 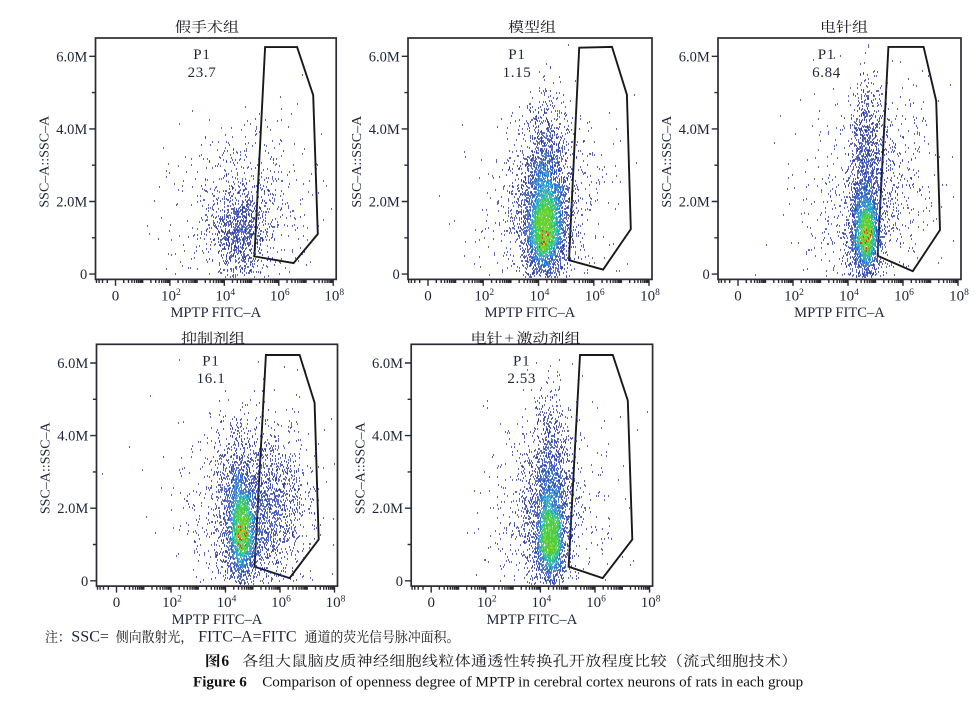 What do you see at coordinates (247, 637) in the screenshot?
I see `svg-text: FITC–A=FITC` at bounding box center [247, 637].